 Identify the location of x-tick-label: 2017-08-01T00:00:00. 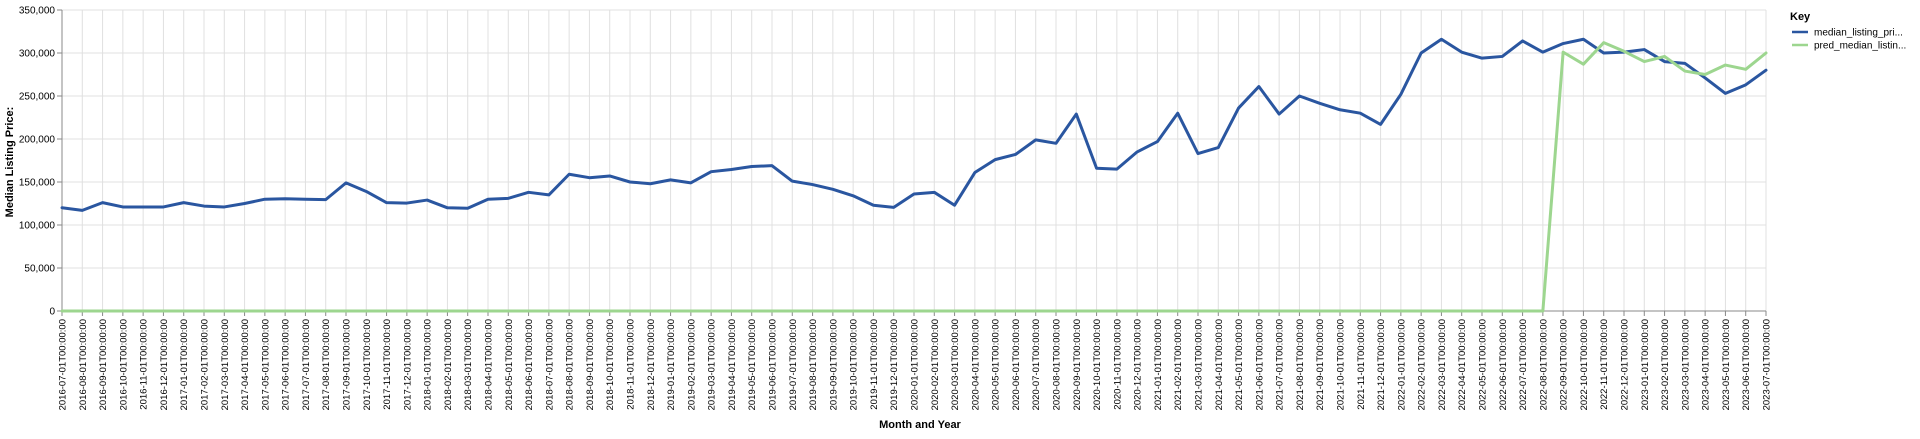
(326, 364).